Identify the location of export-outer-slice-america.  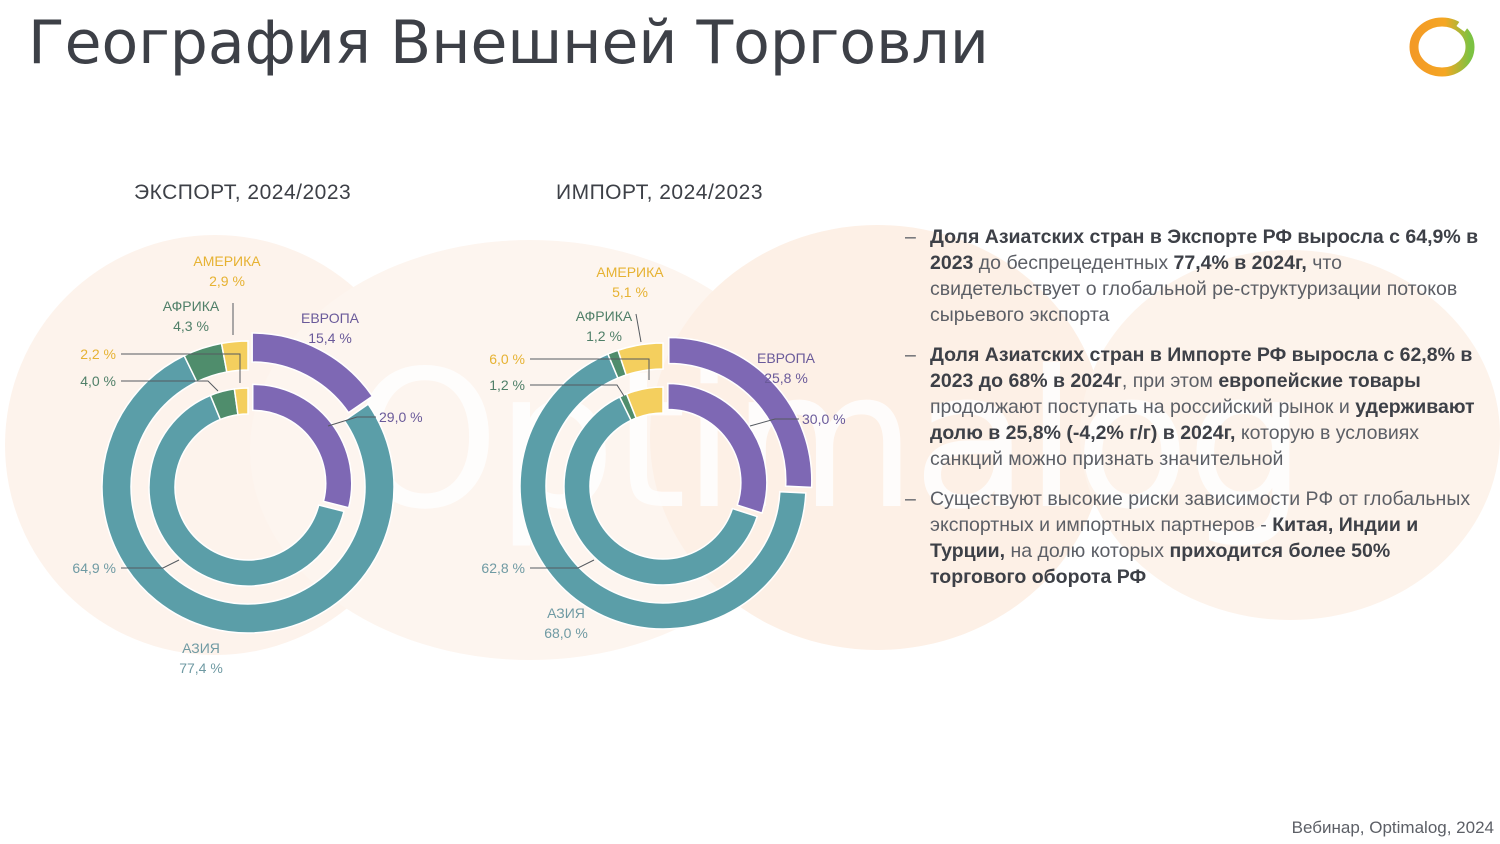
(234, 356).